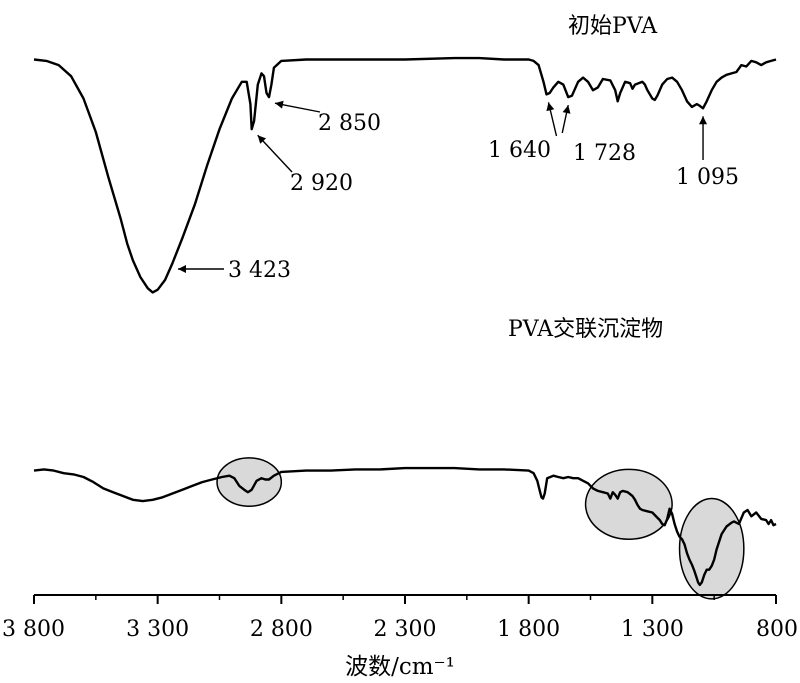  I want to click on peak-annotation-1: 3 423, so click(234, 270).